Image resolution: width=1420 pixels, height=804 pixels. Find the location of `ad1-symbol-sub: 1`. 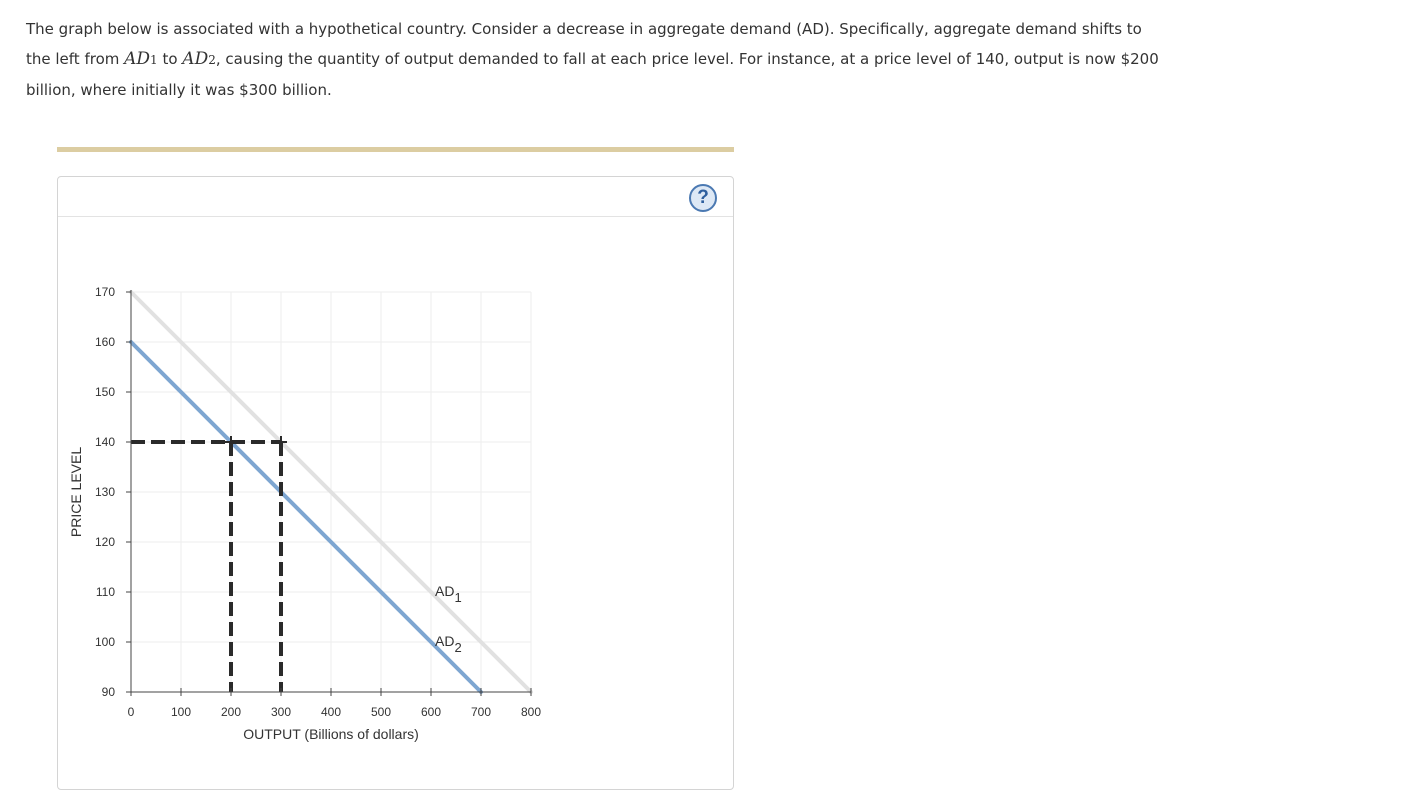

ad1-symbol-sub: 1 is located at coordinates (154, 60).